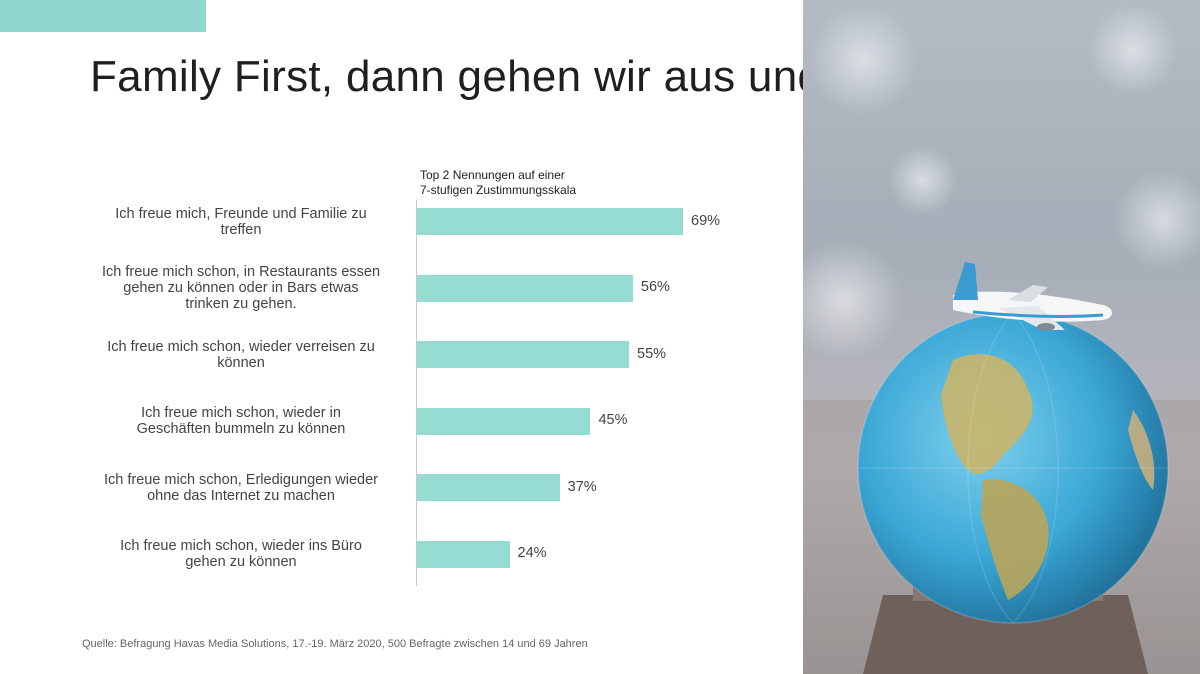 The width and height of the screenshot is (1200, 674). Describe the element at coordinates (103, 16) in the screenshot. I see `accent-bar` at that location.